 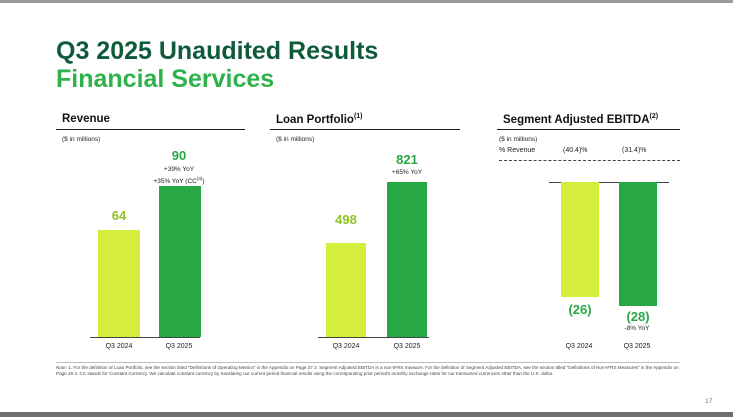 I want to click on ebitda-yoy-note: -8% YoY, so click(x=637, y=328).